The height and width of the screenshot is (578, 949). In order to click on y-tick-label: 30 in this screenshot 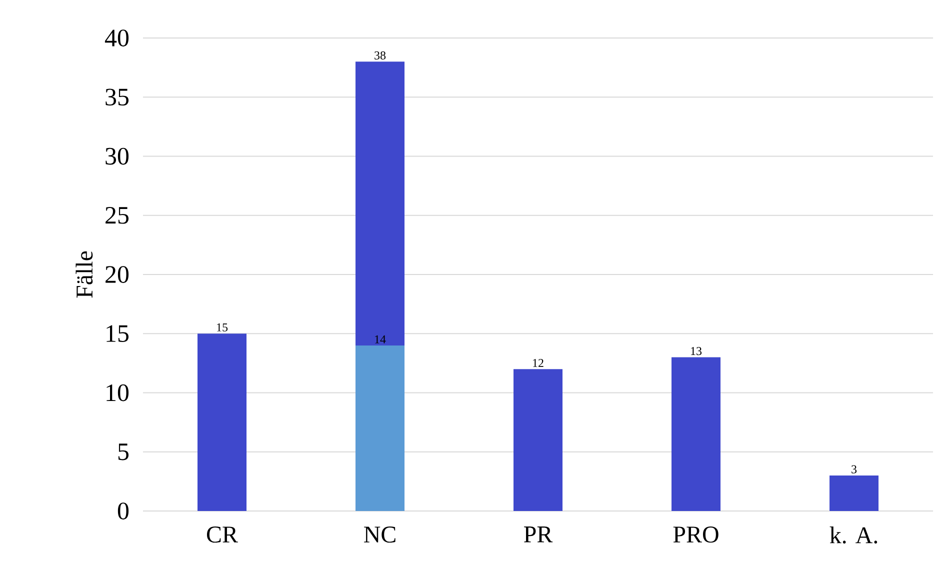, I will do `click(117, 156)`.